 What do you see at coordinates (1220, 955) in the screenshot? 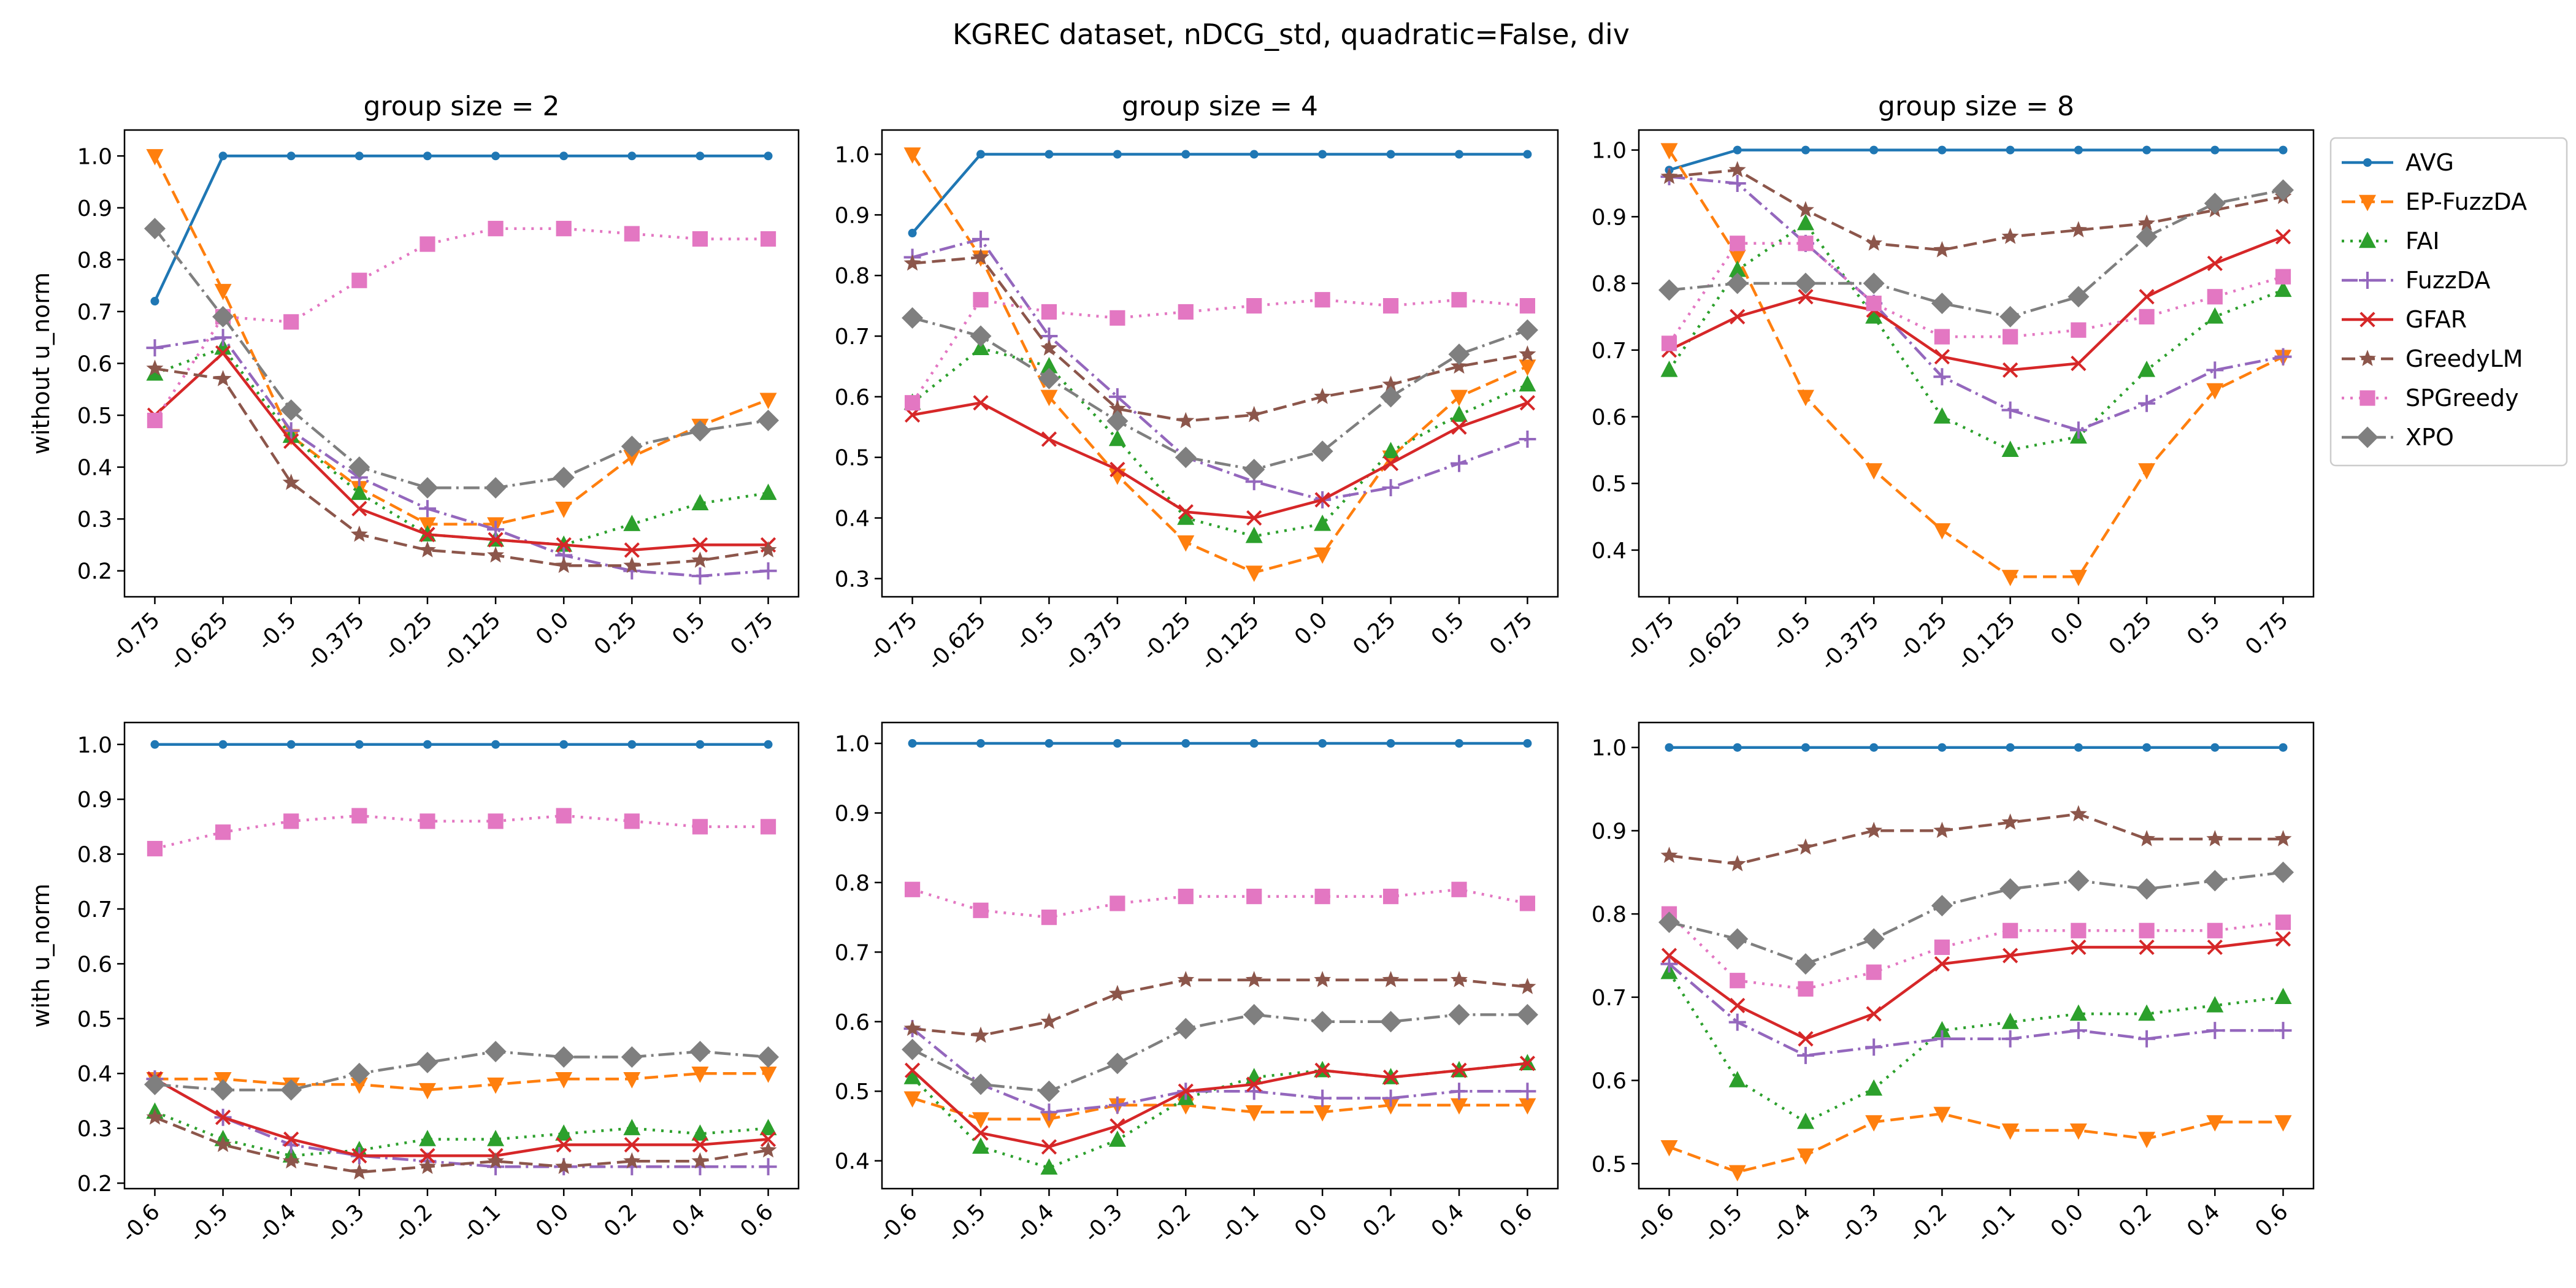
I see `axes-frame` at bounding box center [1220, 955].